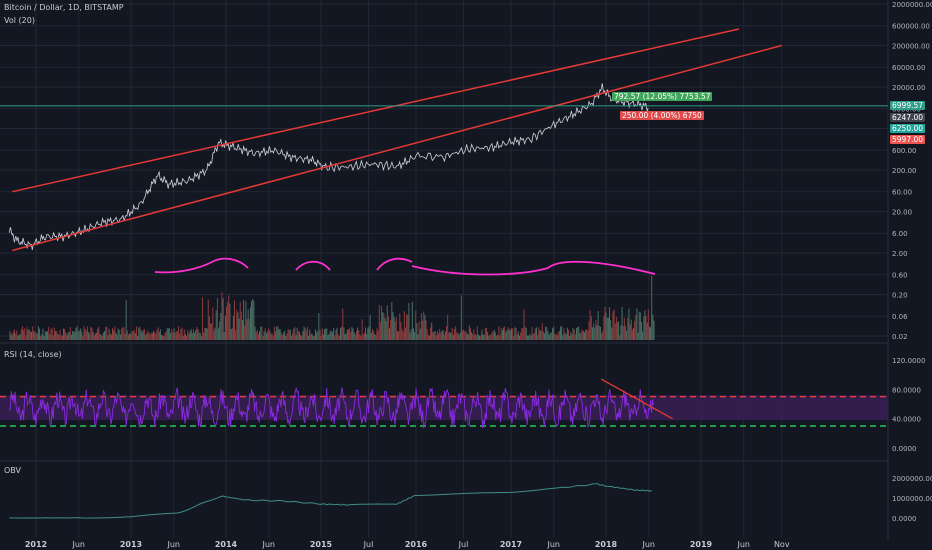 The width and height of the screenshot is (932, 550). What do you see at coordinates (908, 361) in the screenshot?
I see `rsi-axis-label: 120.0000` at bounding box center [908, 361].